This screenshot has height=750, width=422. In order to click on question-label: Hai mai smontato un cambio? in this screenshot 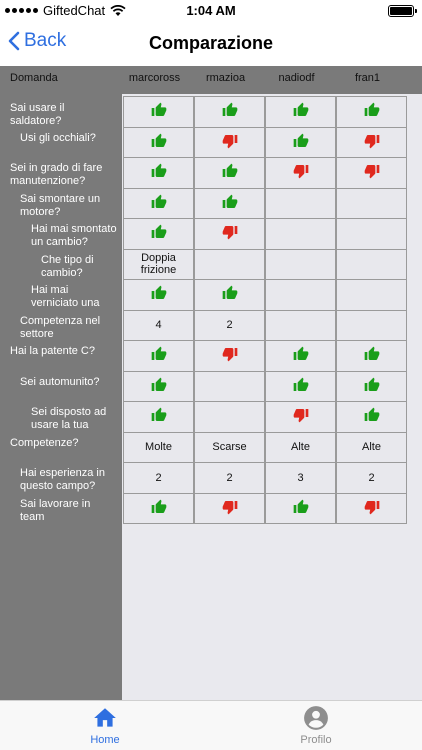, I will do `click(74, 235)`.